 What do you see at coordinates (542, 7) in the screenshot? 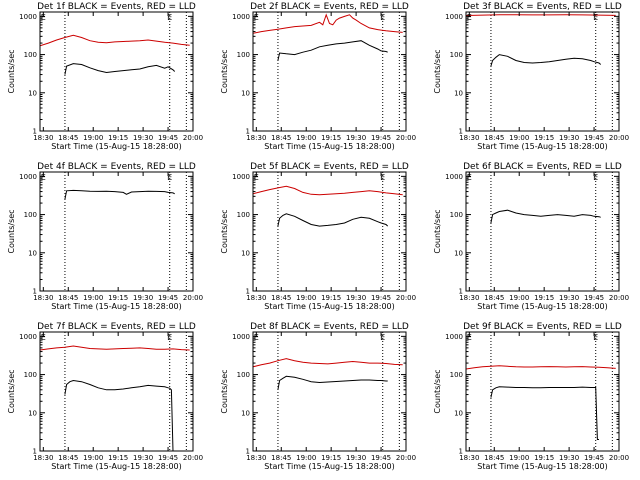
I see `panel-title: Det 3f BLACK = Events, RED = LLD` at bounding box center [542, 7].